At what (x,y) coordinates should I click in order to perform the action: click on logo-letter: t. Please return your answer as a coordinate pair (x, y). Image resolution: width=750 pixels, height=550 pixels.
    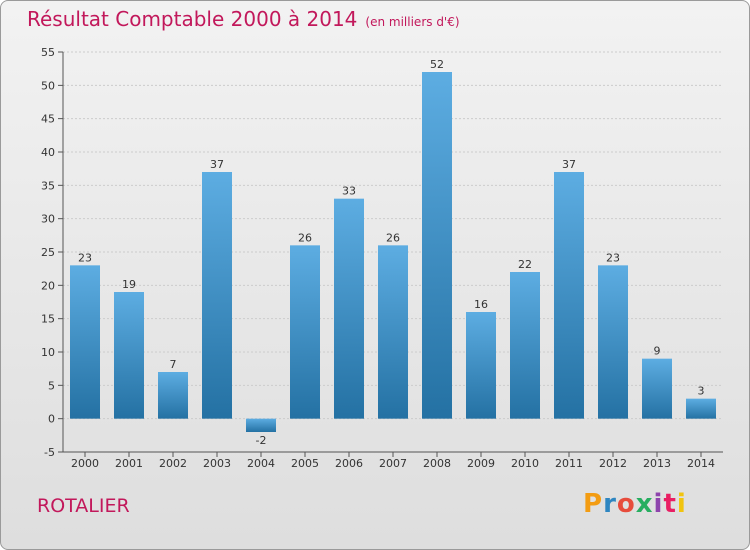
    Looking at the image, I should click on (670, 504).